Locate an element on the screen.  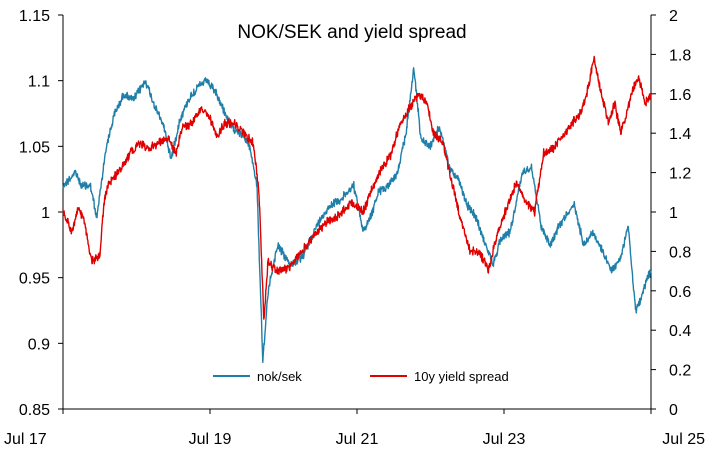
left-y-axis: 0.85 0.9 0.95 1 1.05 1.1 1.15 is located at coordinates (41, 213).